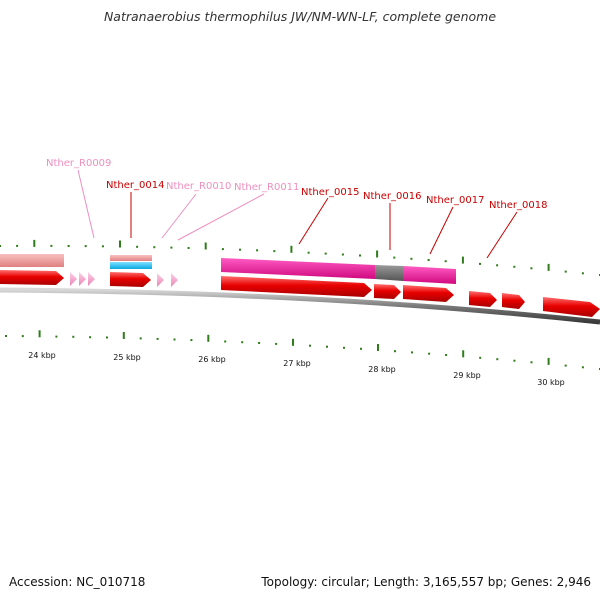 The image size is (600, 600). Describe the element at coordinates (198, 186) in the screenshot. I see `feature-label-nther-r0010: Nther_R0010` at that location.